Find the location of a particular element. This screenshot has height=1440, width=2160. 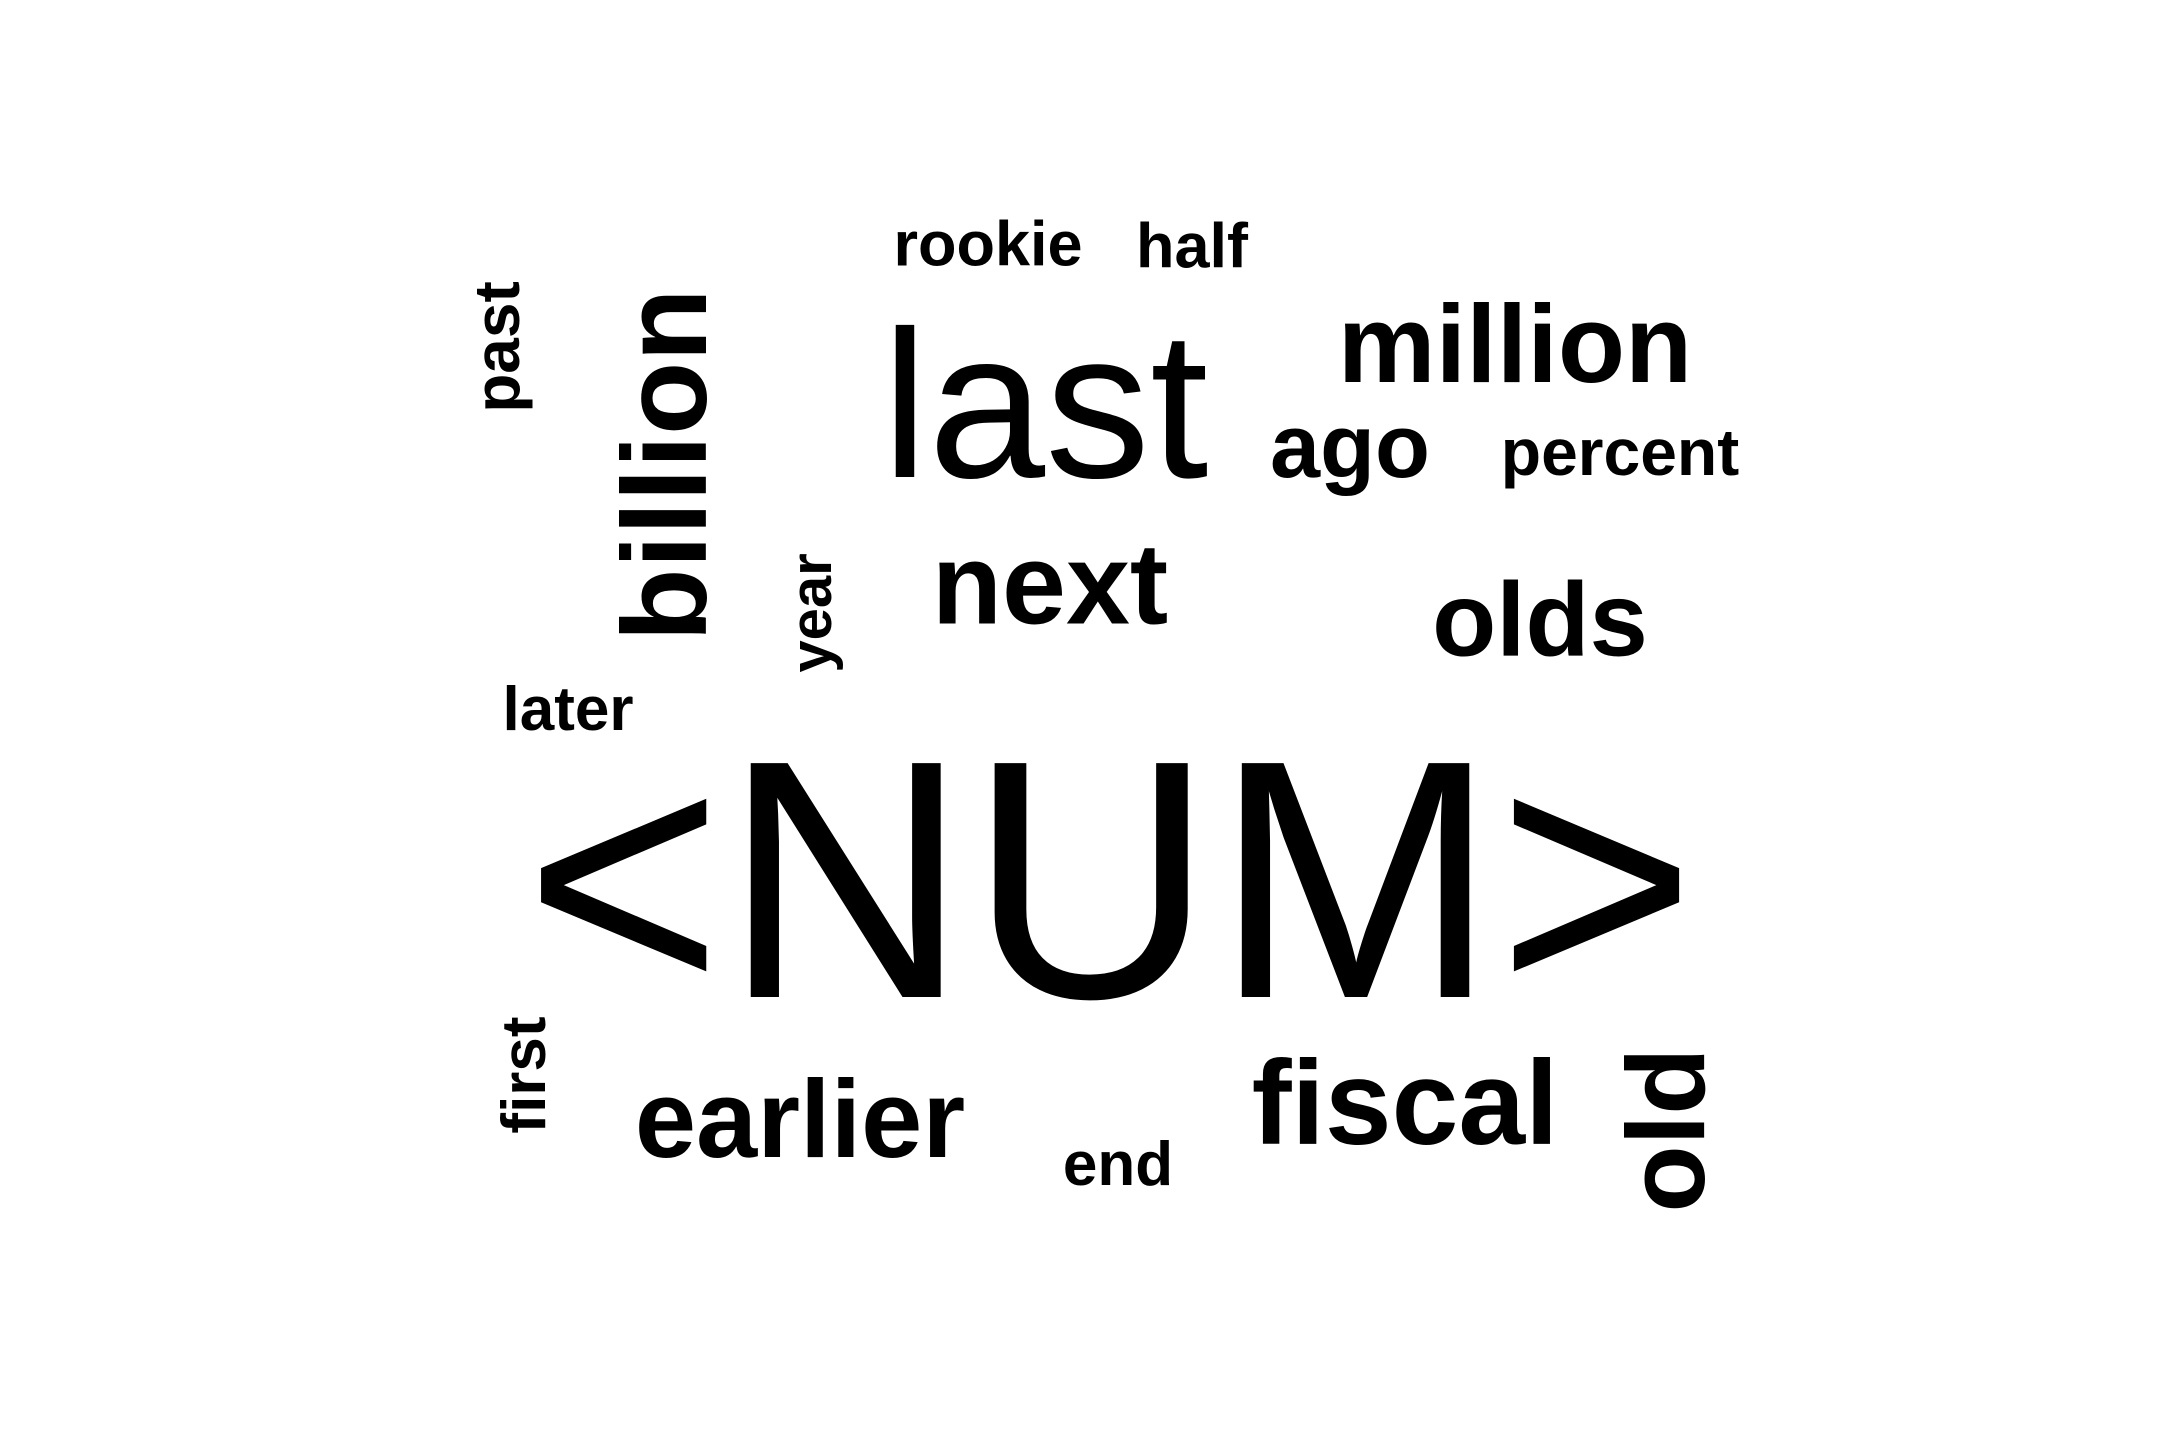

word-rookie: rookie is located at coordinates (988, 244).